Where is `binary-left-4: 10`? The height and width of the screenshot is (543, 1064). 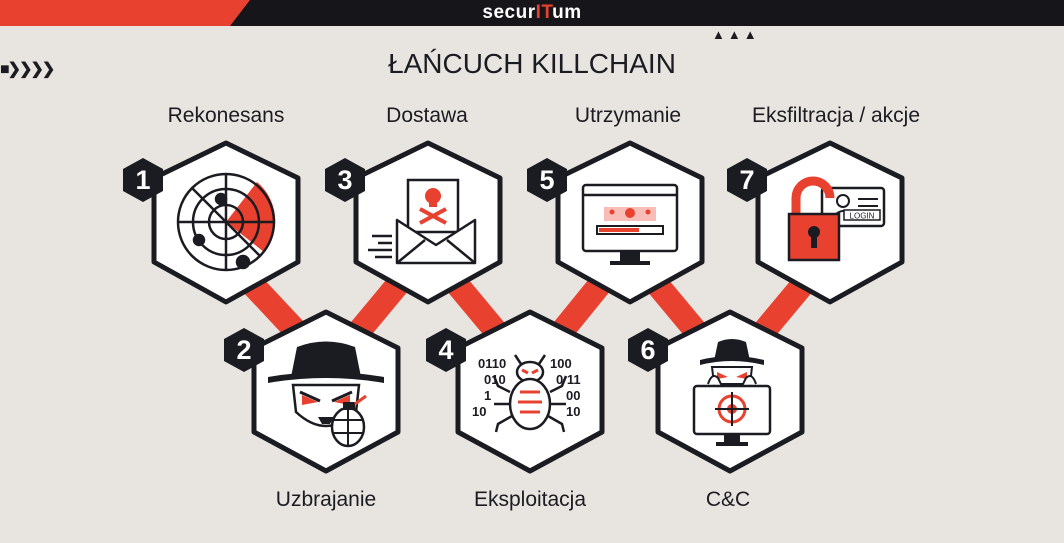 binary-left-4: 10 is located at coordinates (479, 411).